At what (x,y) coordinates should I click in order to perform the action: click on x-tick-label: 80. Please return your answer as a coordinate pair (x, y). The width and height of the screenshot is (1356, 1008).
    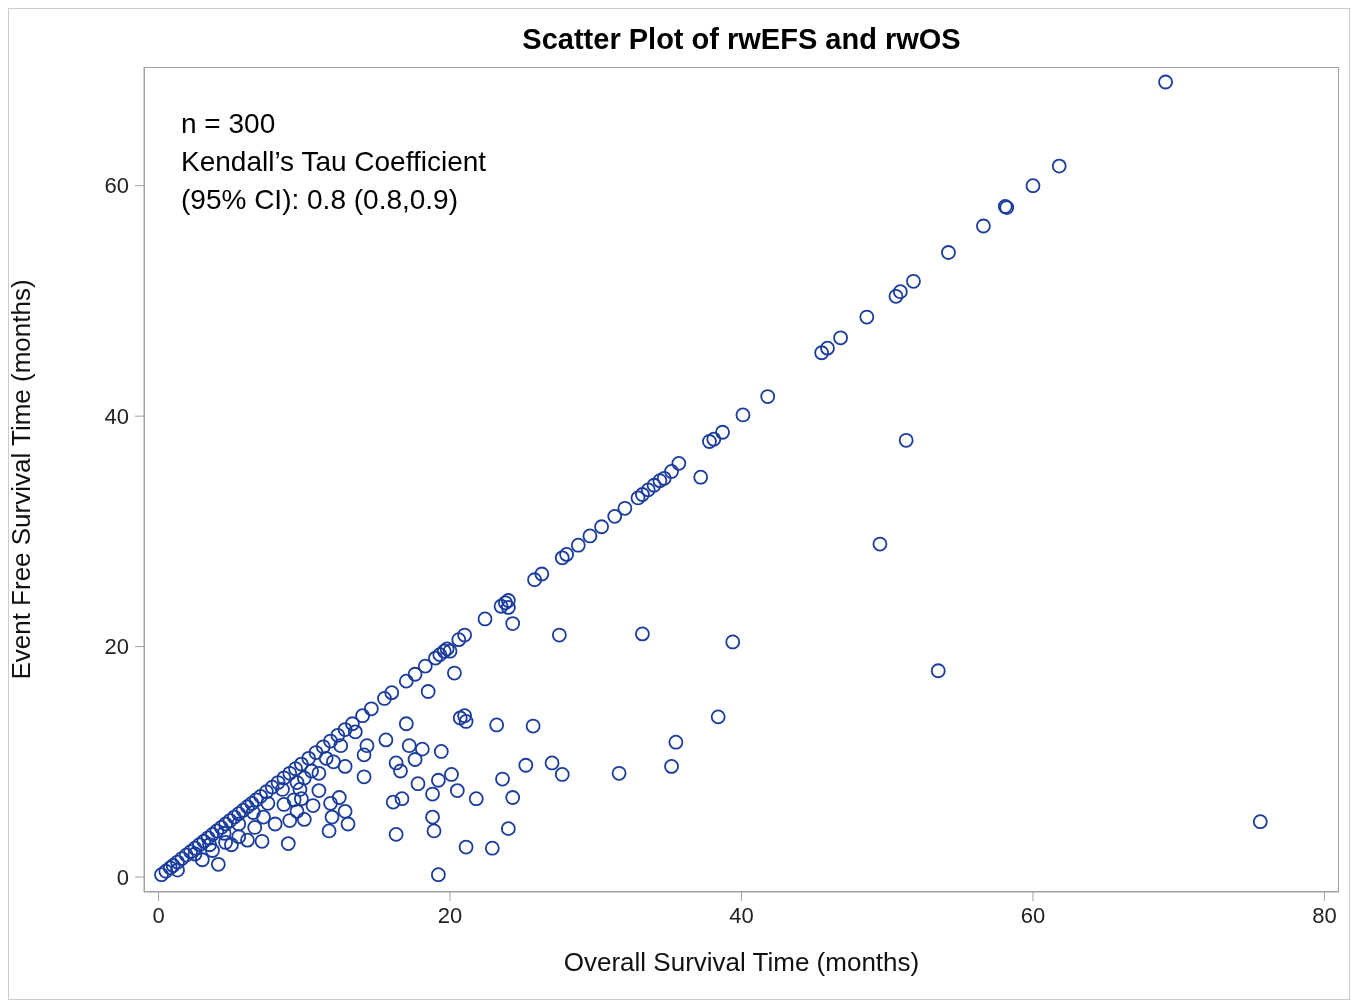
    Looking at the image, I should click on (1324, 915).